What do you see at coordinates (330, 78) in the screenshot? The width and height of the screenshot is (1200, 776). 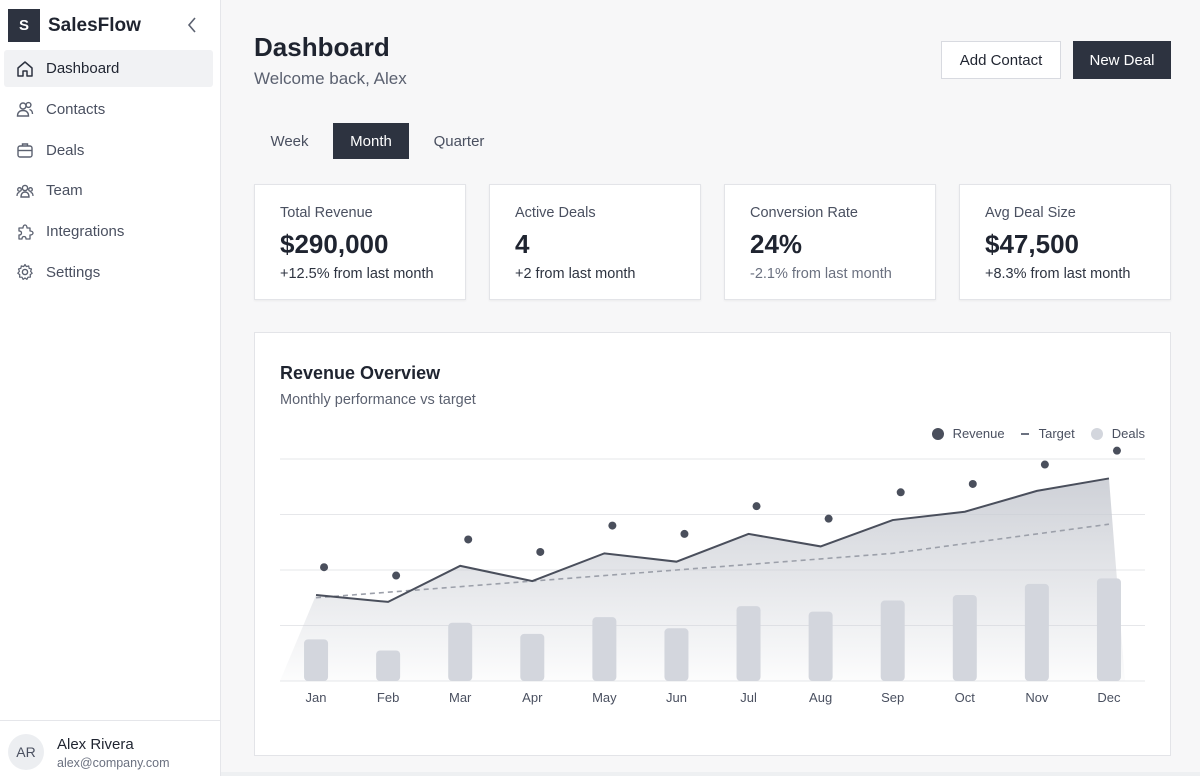 I see `page-subtitle: Welcome back, Alex` at bounding box center [330, 78].